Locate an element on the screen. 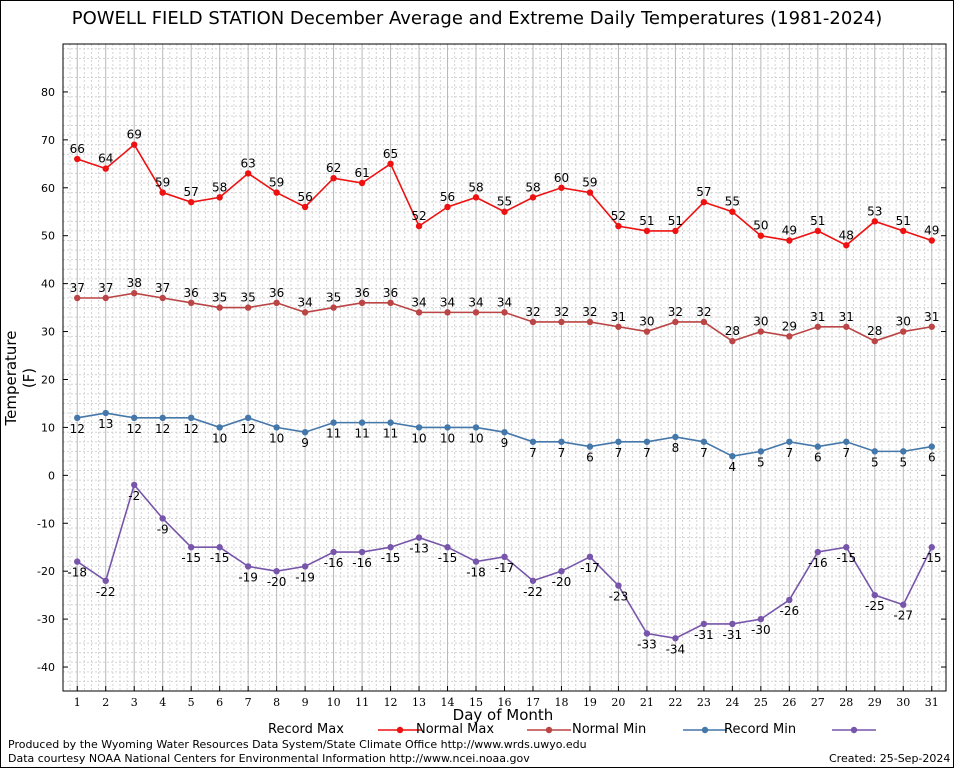 The width and height of the screenshot is (954, 768). x-tick-label: 23 is located at coordinates (704, 702).